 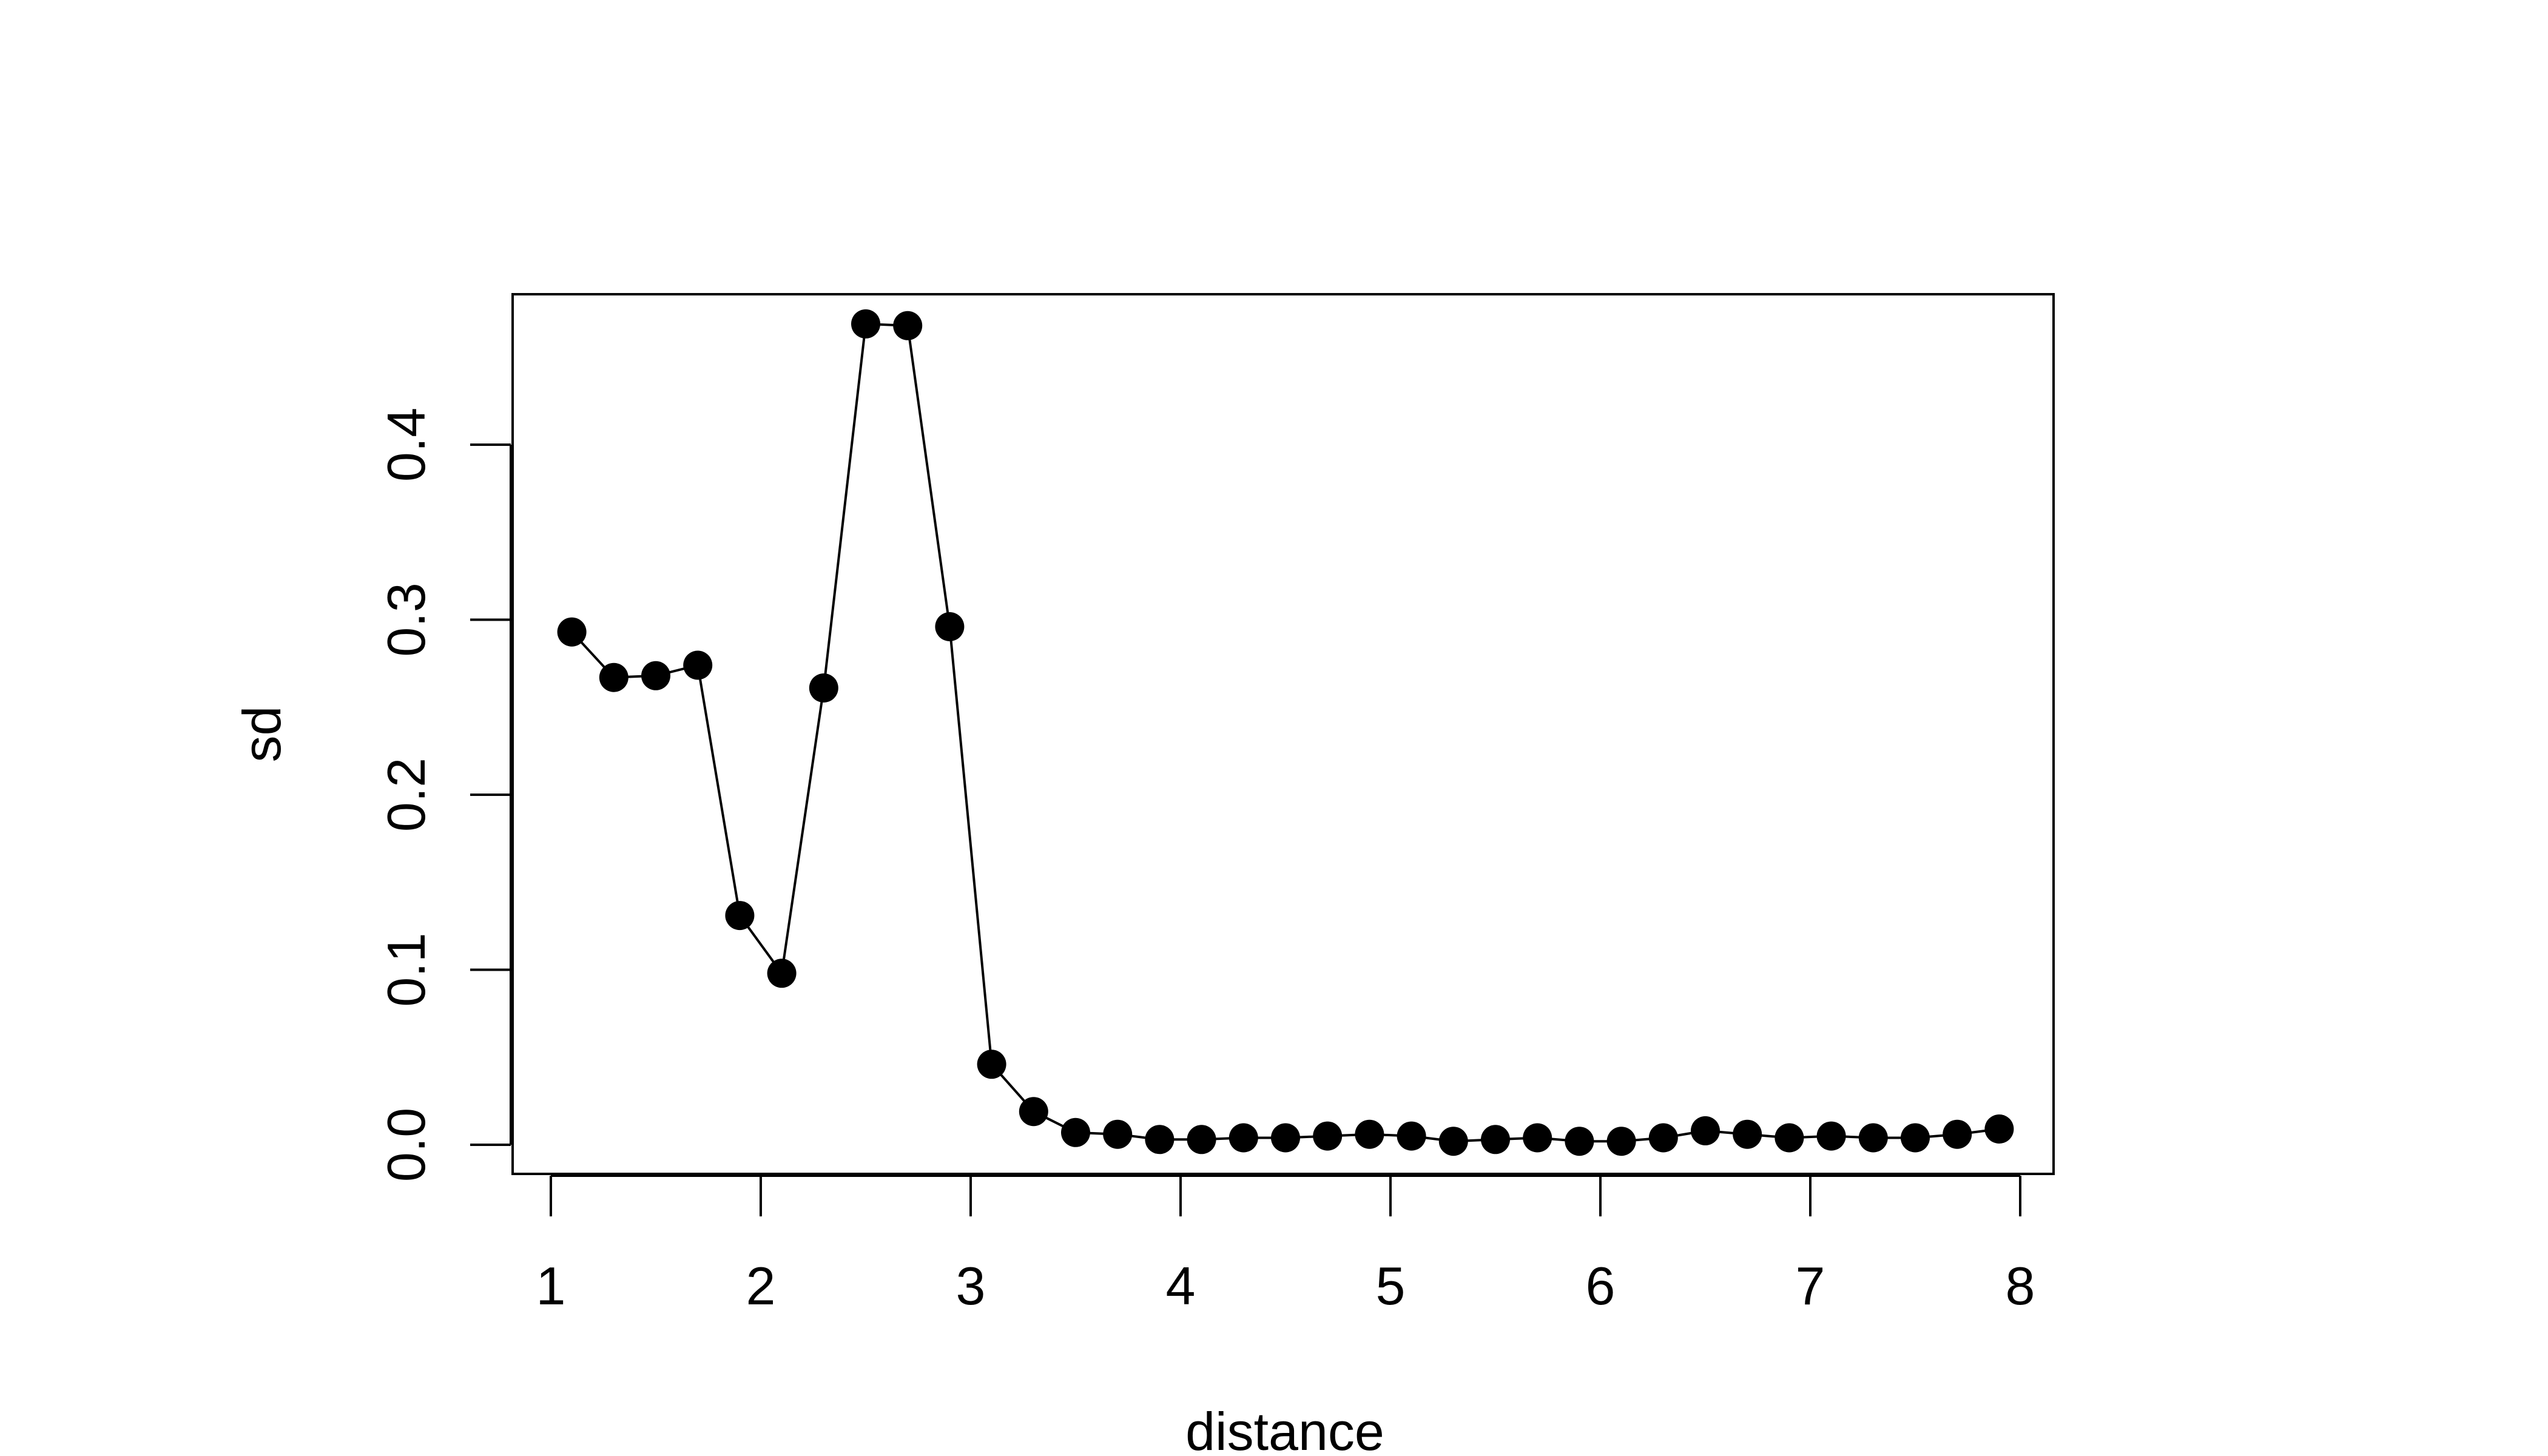 I want to click on x-axis-title: distance, so click(x=1284, y=1428).